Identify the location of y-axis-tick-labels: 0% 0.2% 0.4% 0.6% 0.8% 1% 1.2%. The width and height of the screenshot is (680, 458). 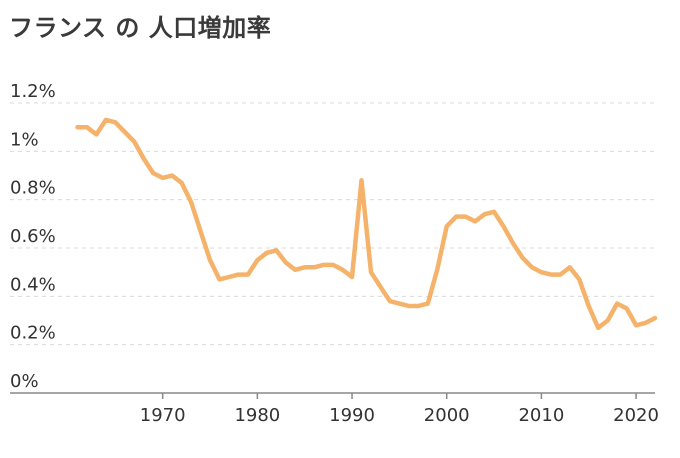
(33, 236).